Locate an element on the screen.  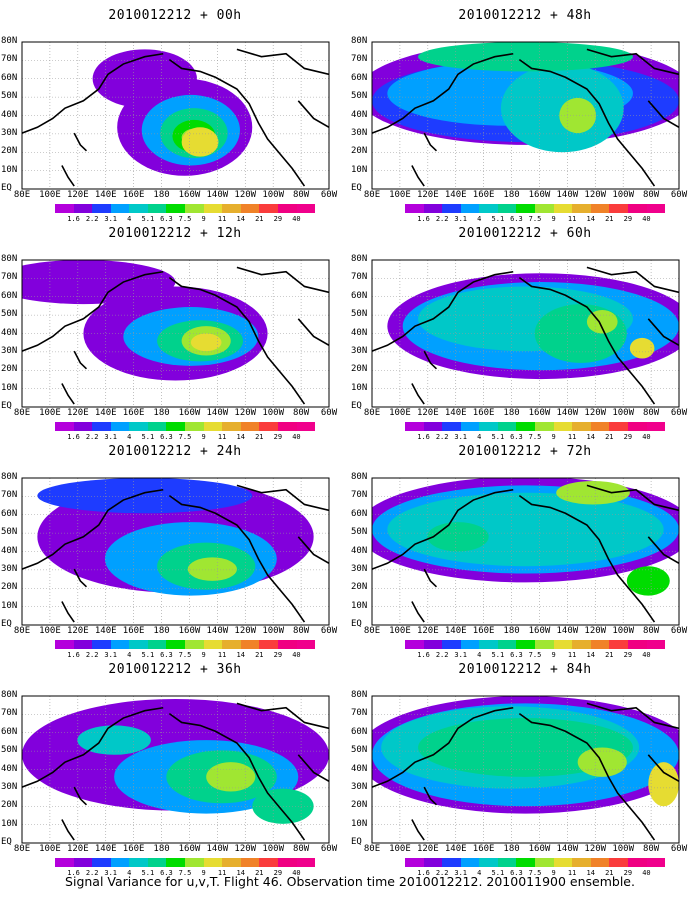
colorbar-label: 11 is located at coordinates (222, 437).